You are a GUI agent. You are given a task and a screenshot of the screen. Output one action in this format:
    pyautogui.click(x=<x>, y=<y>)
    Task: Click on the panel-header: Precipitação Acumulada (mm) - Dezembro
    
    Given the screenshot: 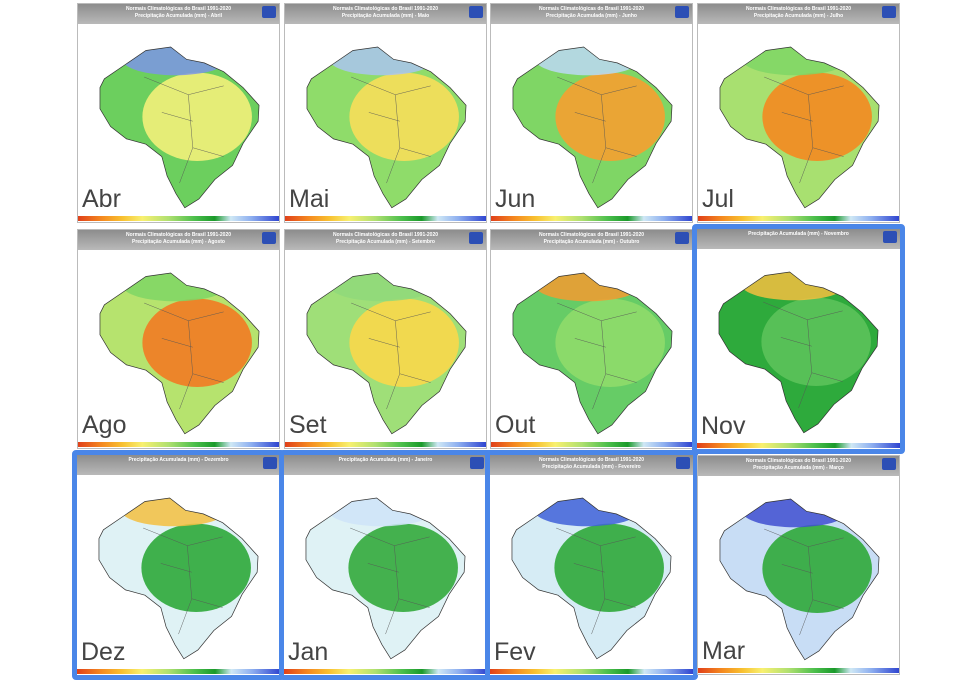 What is the action you would take?
    pyautogui.click(x=178, y=465)
    